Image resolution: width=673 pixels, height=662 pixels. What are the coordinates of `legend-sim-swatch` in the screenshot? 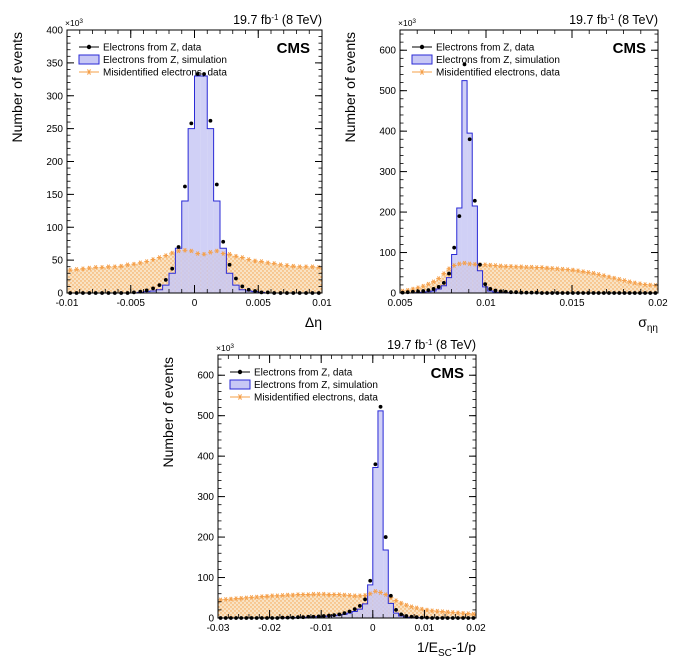 It's located at (89, 59).